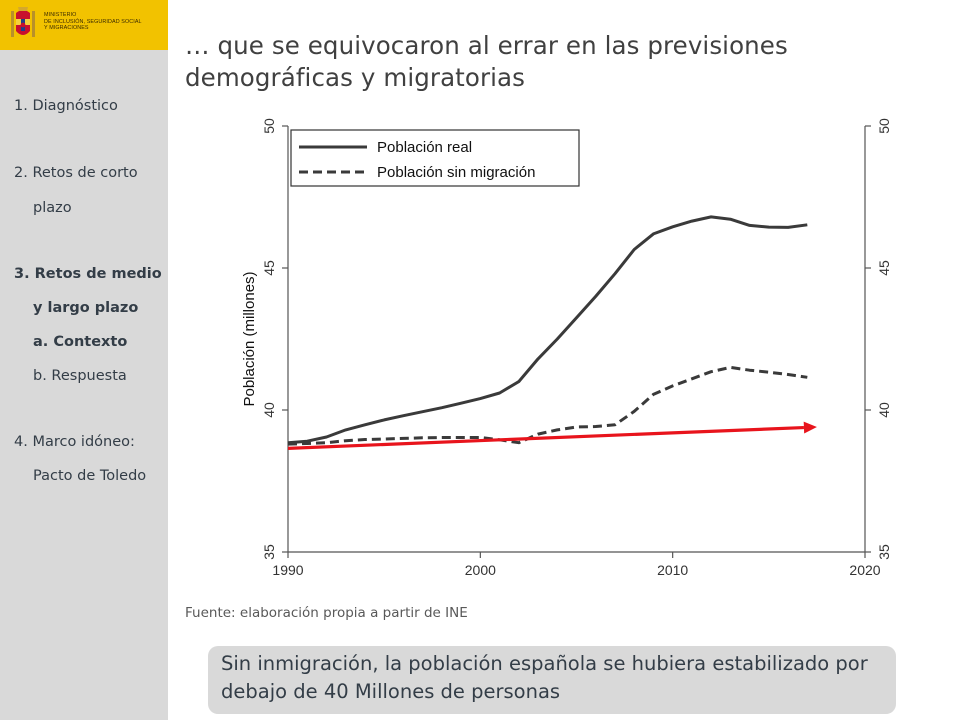 Image resolution: width=960 pixels, height=720 pixels. What do you see at coordinates (23, 22) in the screenshot?
I see `coat-of-arms-icon` at bounding box center [23, 22].